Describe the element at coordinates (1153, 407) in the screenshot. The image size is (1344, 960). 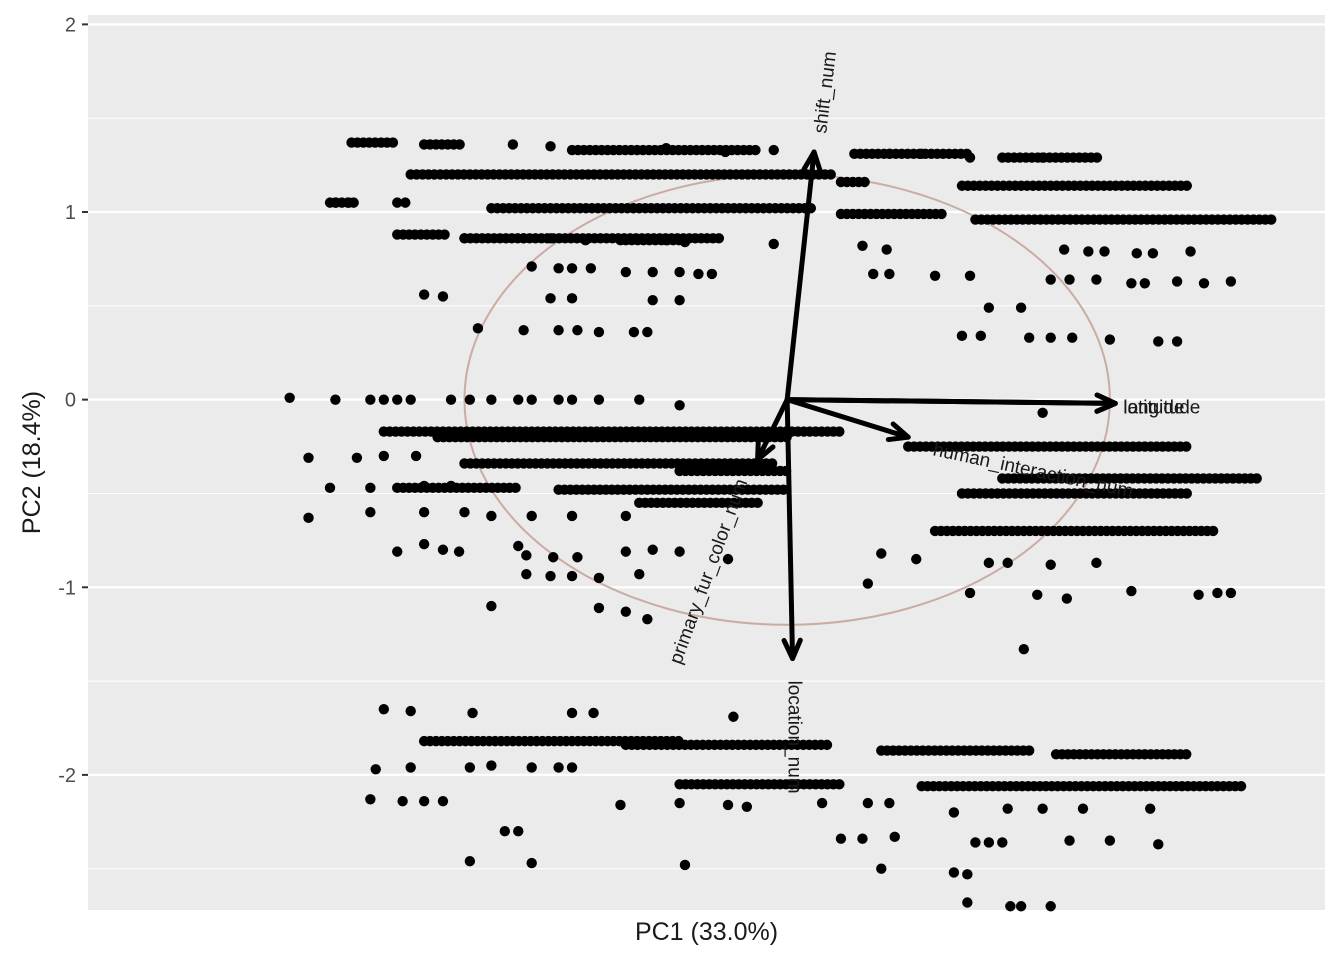
I see `loading-label-latitude: latitude` at that location.